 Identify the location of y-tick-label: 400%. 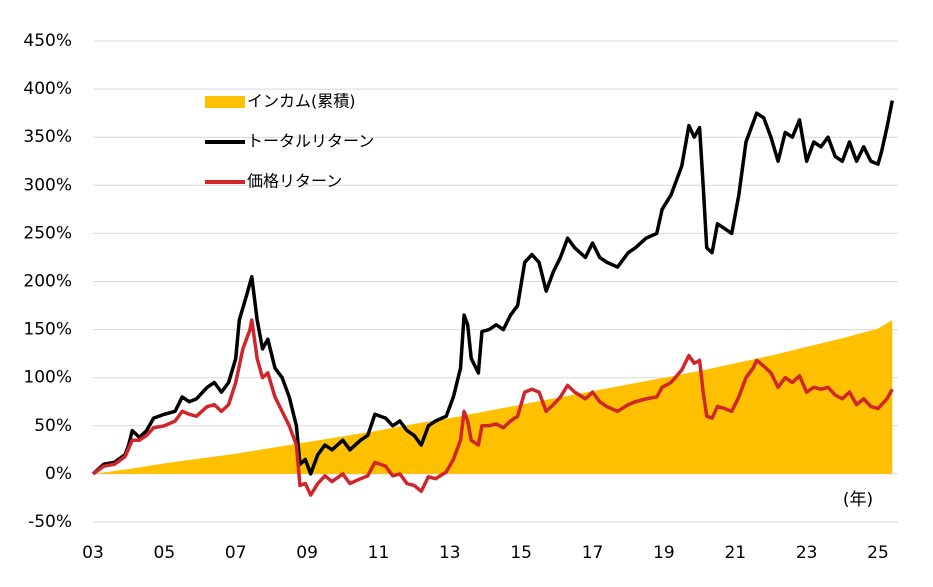
(47, 89).